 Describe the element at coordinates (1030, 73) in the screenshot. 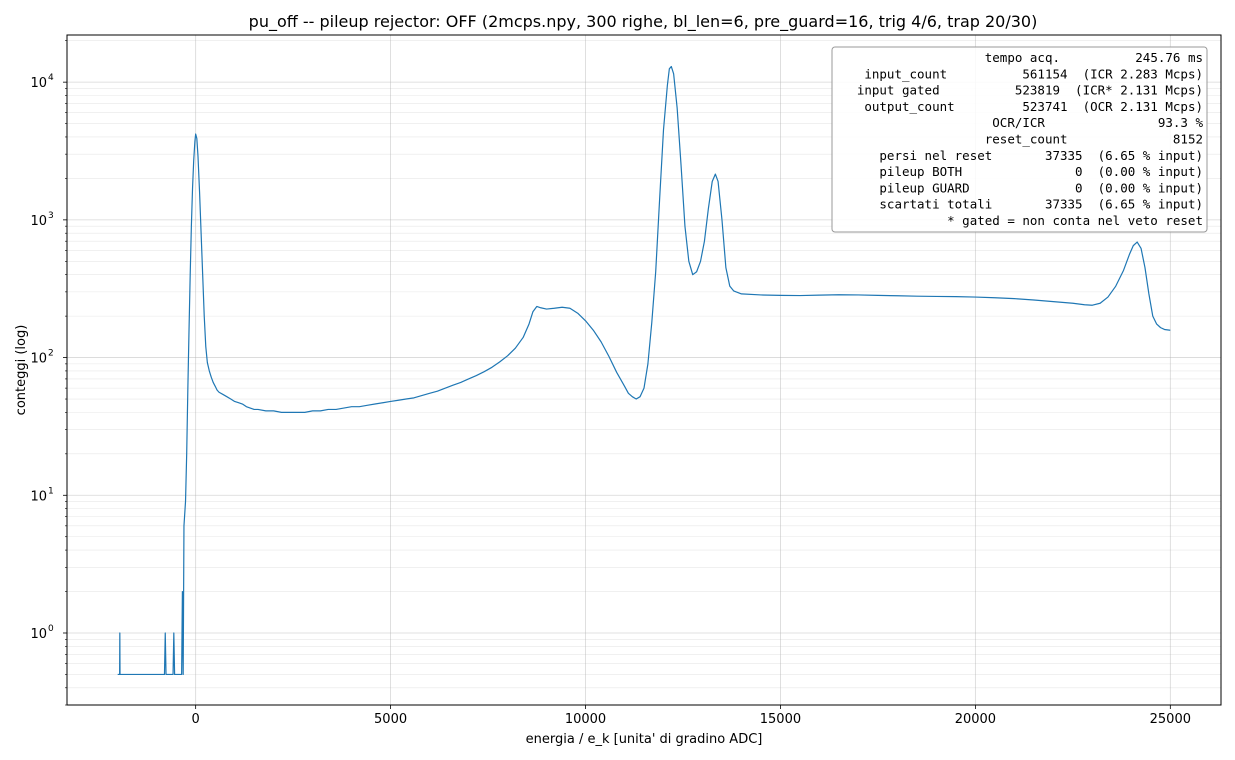

I see `stats-legend-line: input_count 561154 (ICR 2.283 Mcps)` at that location.